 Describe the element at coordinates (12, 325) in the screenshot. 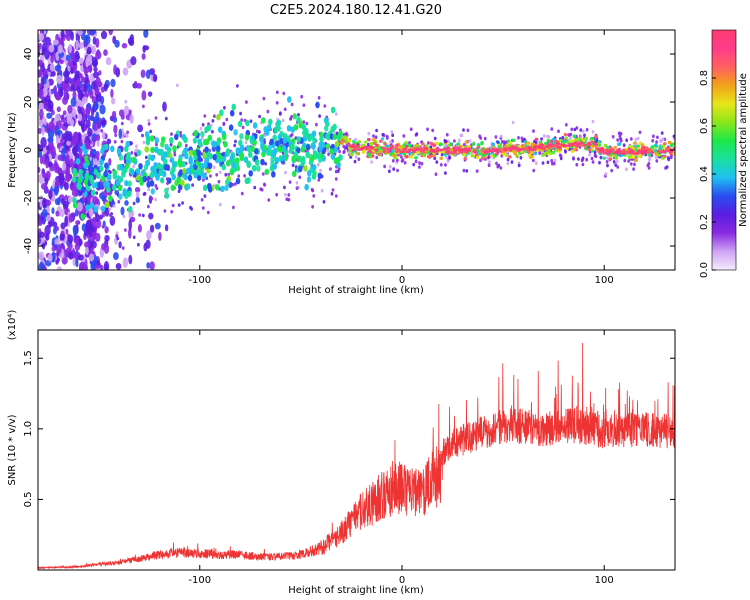

I see `snr-y-multiplier: (x10⁴)` at that location.